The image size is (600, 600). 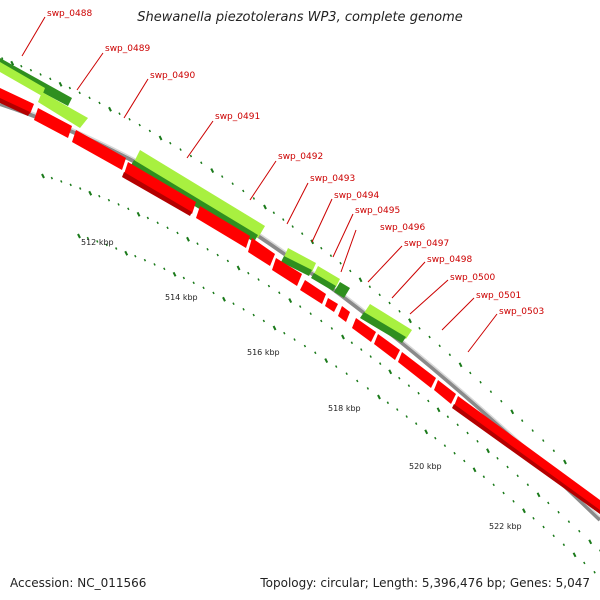 What do you see at coordinates (402, 228) in the screenshot?
I see `gene-label-0496: swp_0496` at bounding box center [402, 228].